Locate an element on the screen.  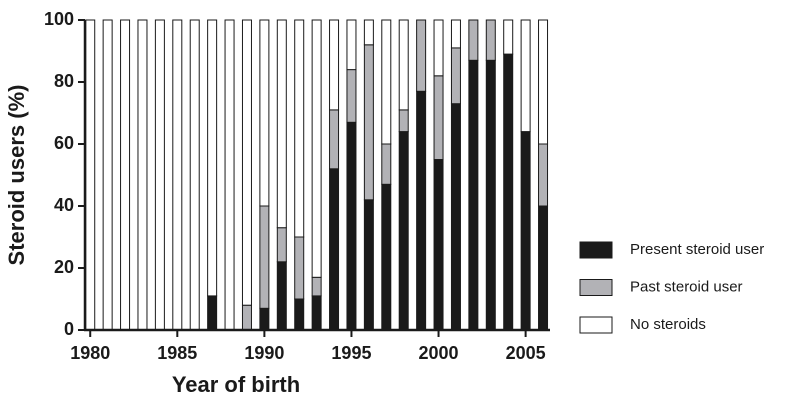
x-tick-label: 1995 is located at coordinates (351, 353).